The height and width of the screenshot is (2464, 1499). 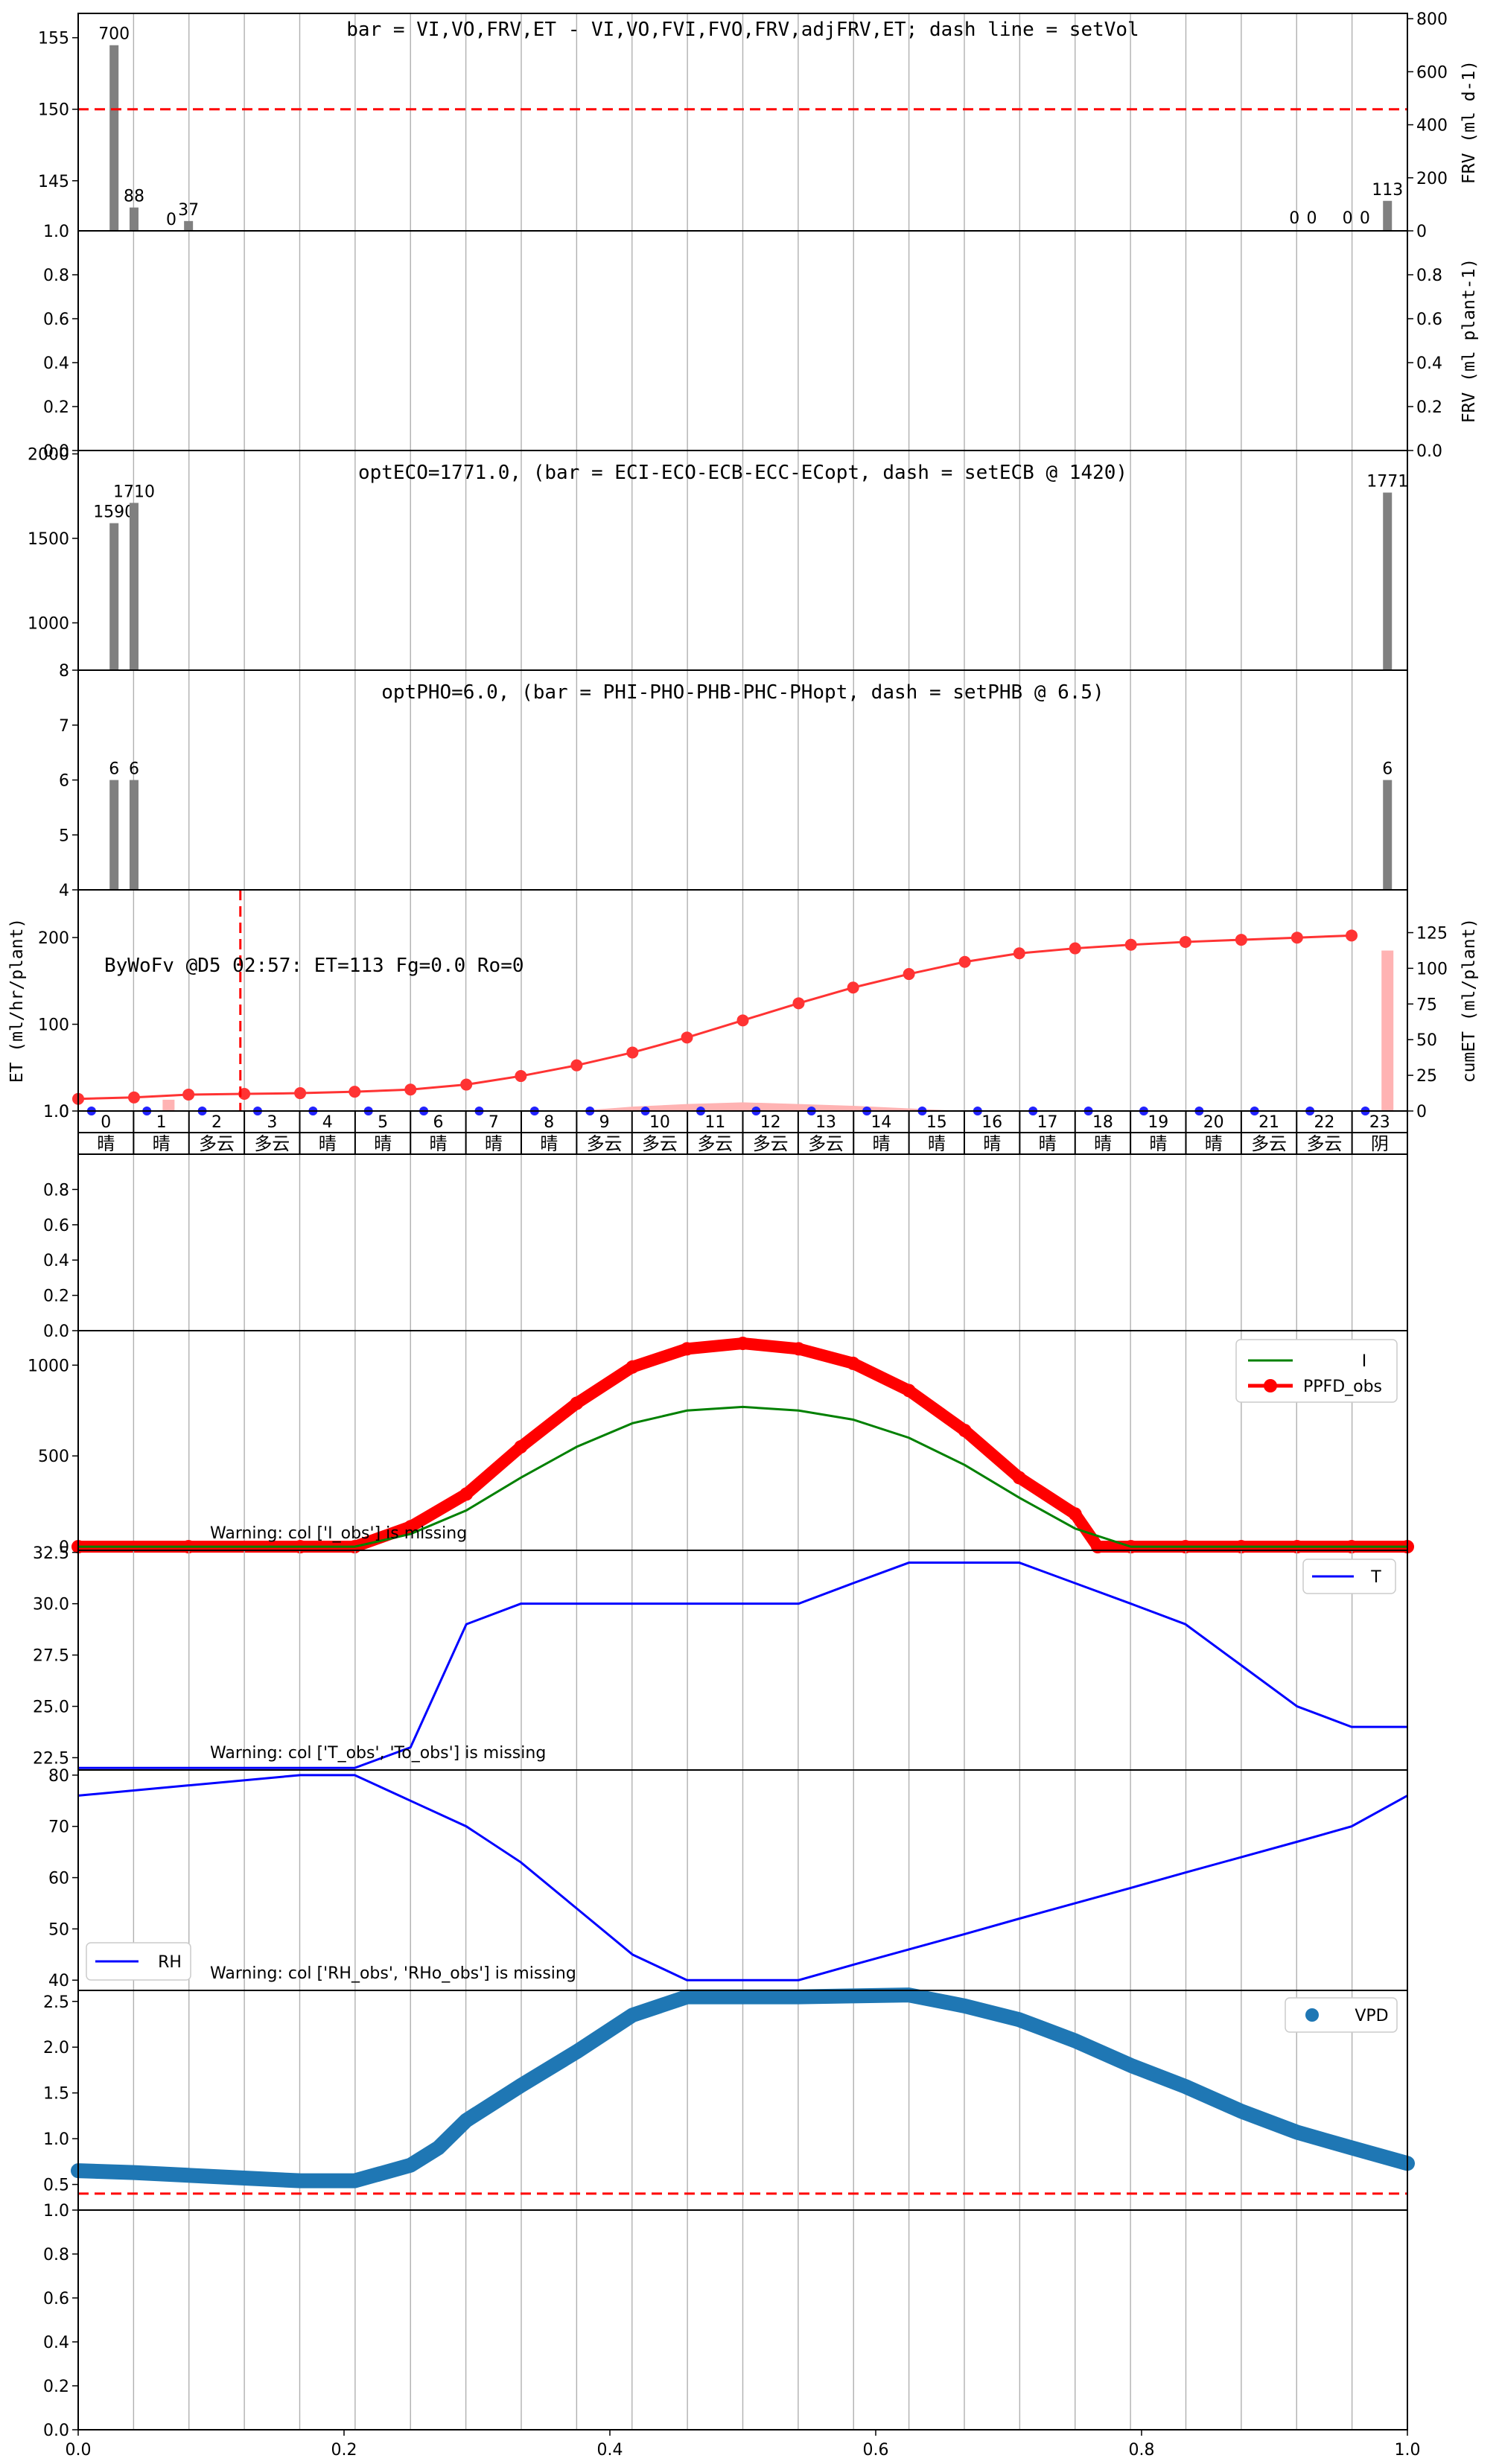 What do you see at coordinates (171, 220) in the screenshot?
I see `volume-bar-label: 0` at bounding box center [171, 220].